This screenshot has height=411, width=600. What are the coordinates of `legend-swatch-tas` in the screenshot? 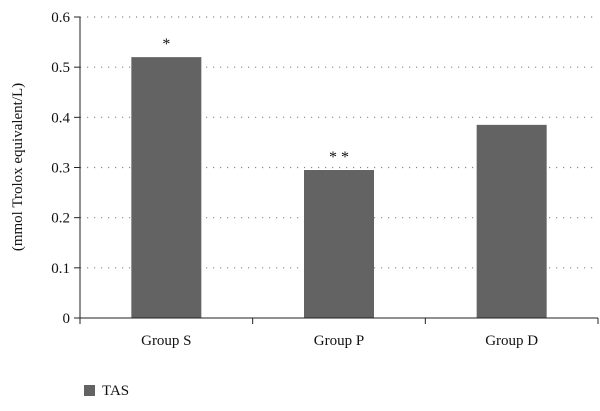 It's located at (89, 390).